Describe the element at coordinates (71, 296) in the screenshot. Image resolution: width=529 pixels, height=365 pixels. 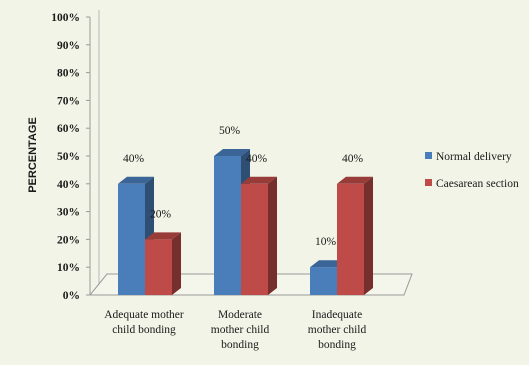
I see `y-tick-label: 0%` at that location.